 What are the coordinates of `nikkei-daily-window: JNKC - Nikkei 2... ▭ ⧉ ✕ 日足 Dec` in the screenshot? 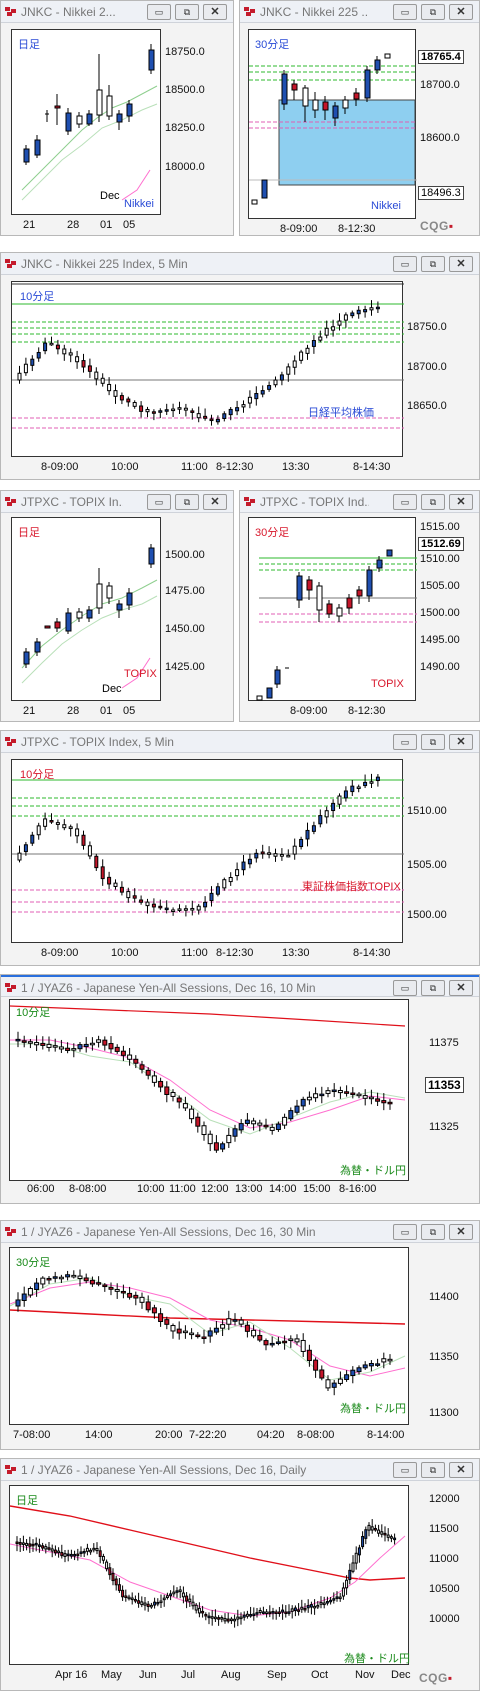 It's located at (117, 118).